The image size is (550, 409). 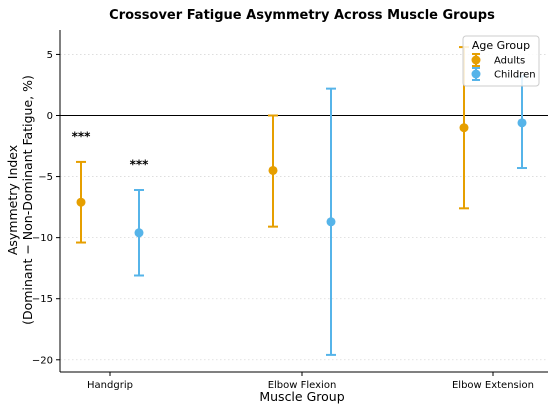 I want to click on y-tick-label-4: −15, so click(x=42, y=299).